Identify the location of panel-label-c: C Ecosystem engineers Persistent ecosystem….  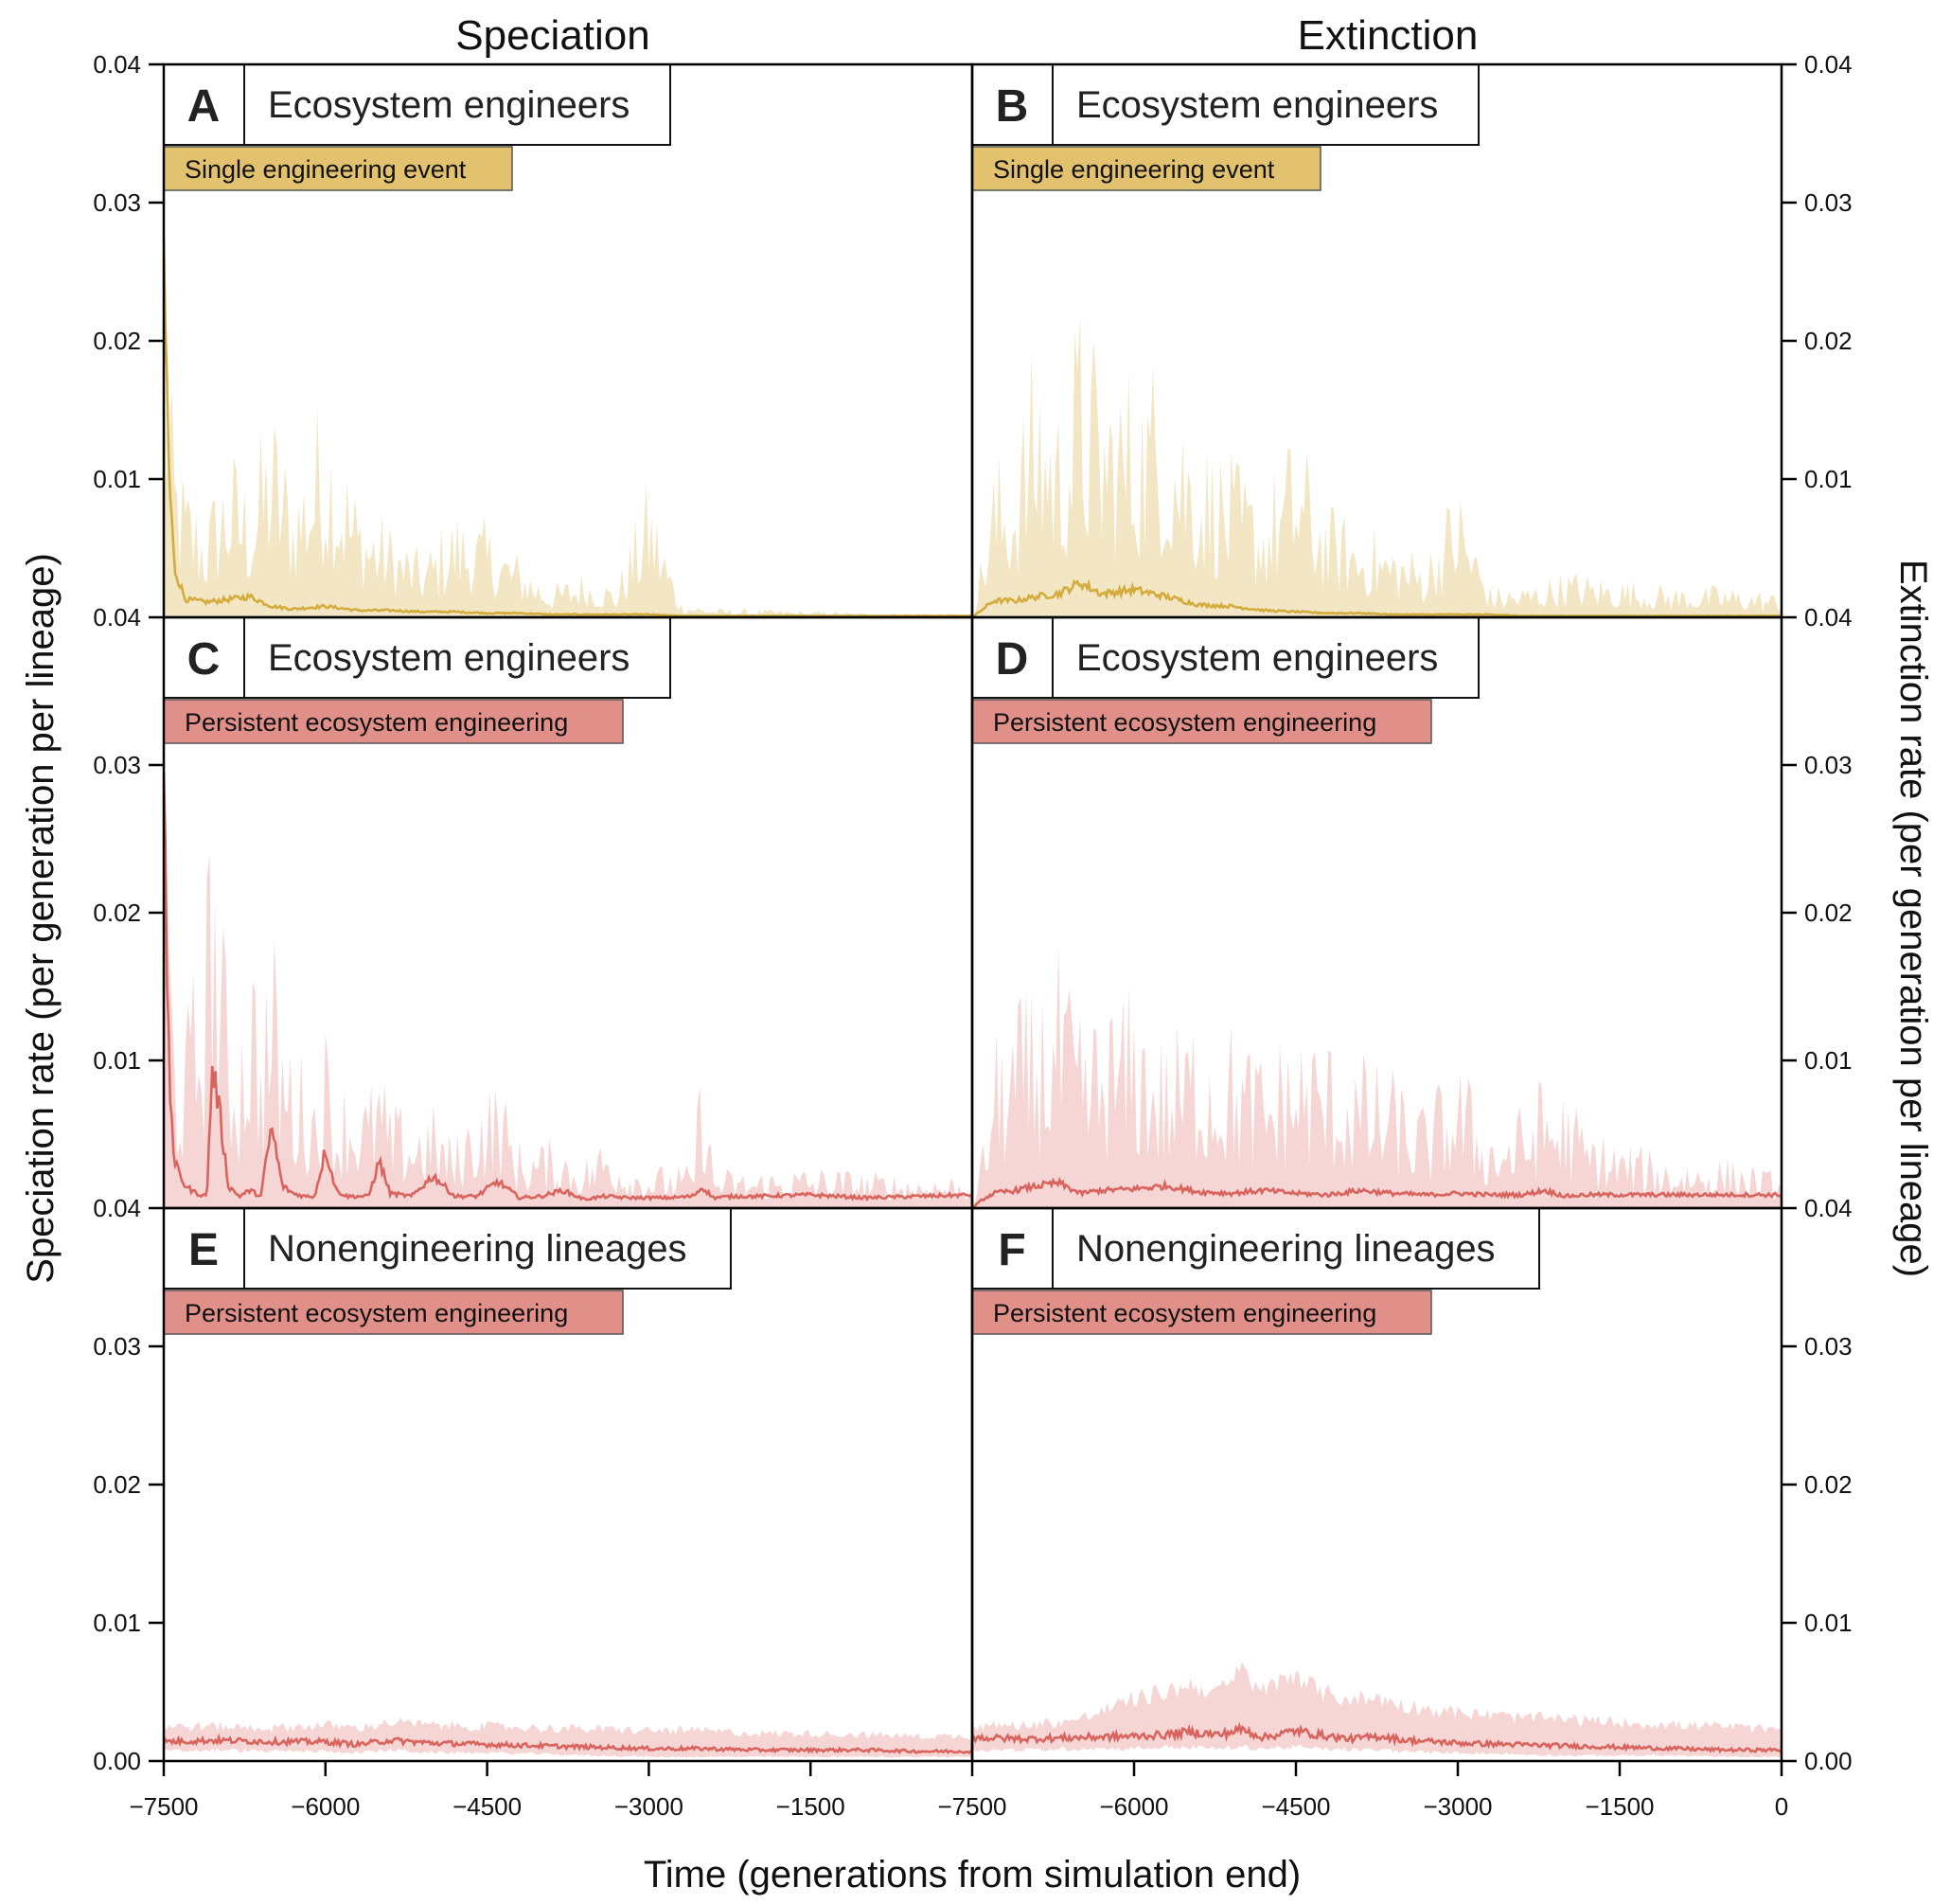
(417, 680).